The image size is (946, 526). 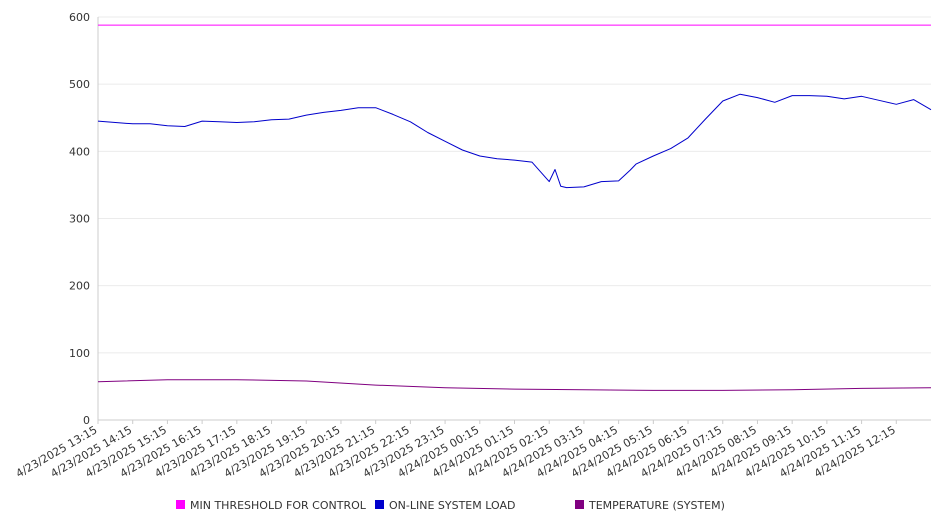 I want to click on y-tick-label: 300, so click(x=79, y=219).